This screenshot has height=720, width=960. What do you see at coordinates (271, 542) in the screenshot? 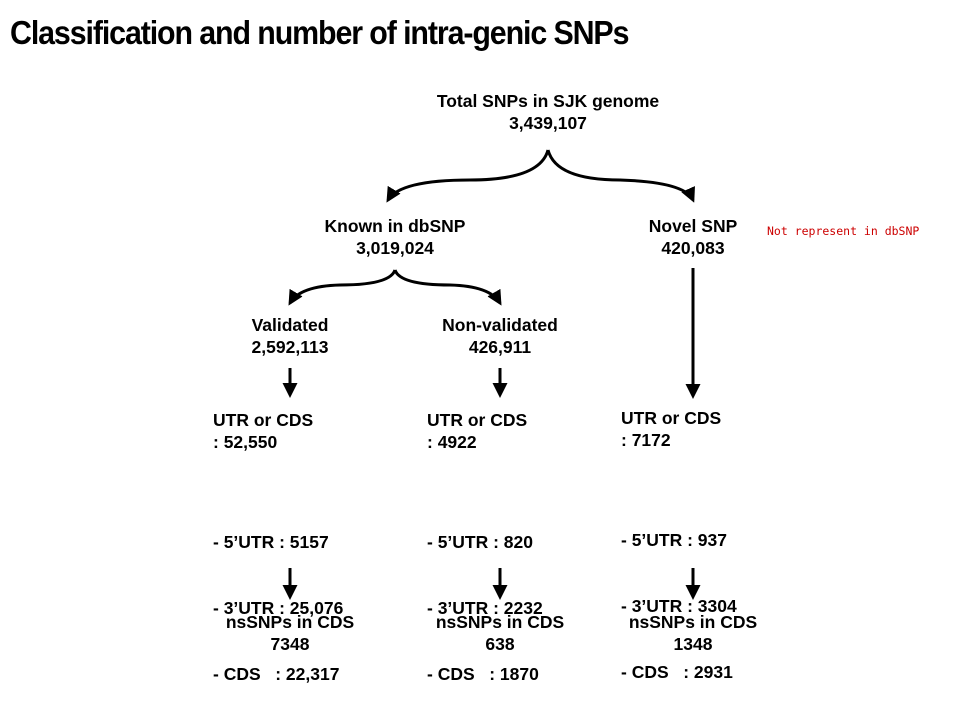
I see `breakdown-5utr: - 5’UTR : 5157` at bounding box center [271, 542].